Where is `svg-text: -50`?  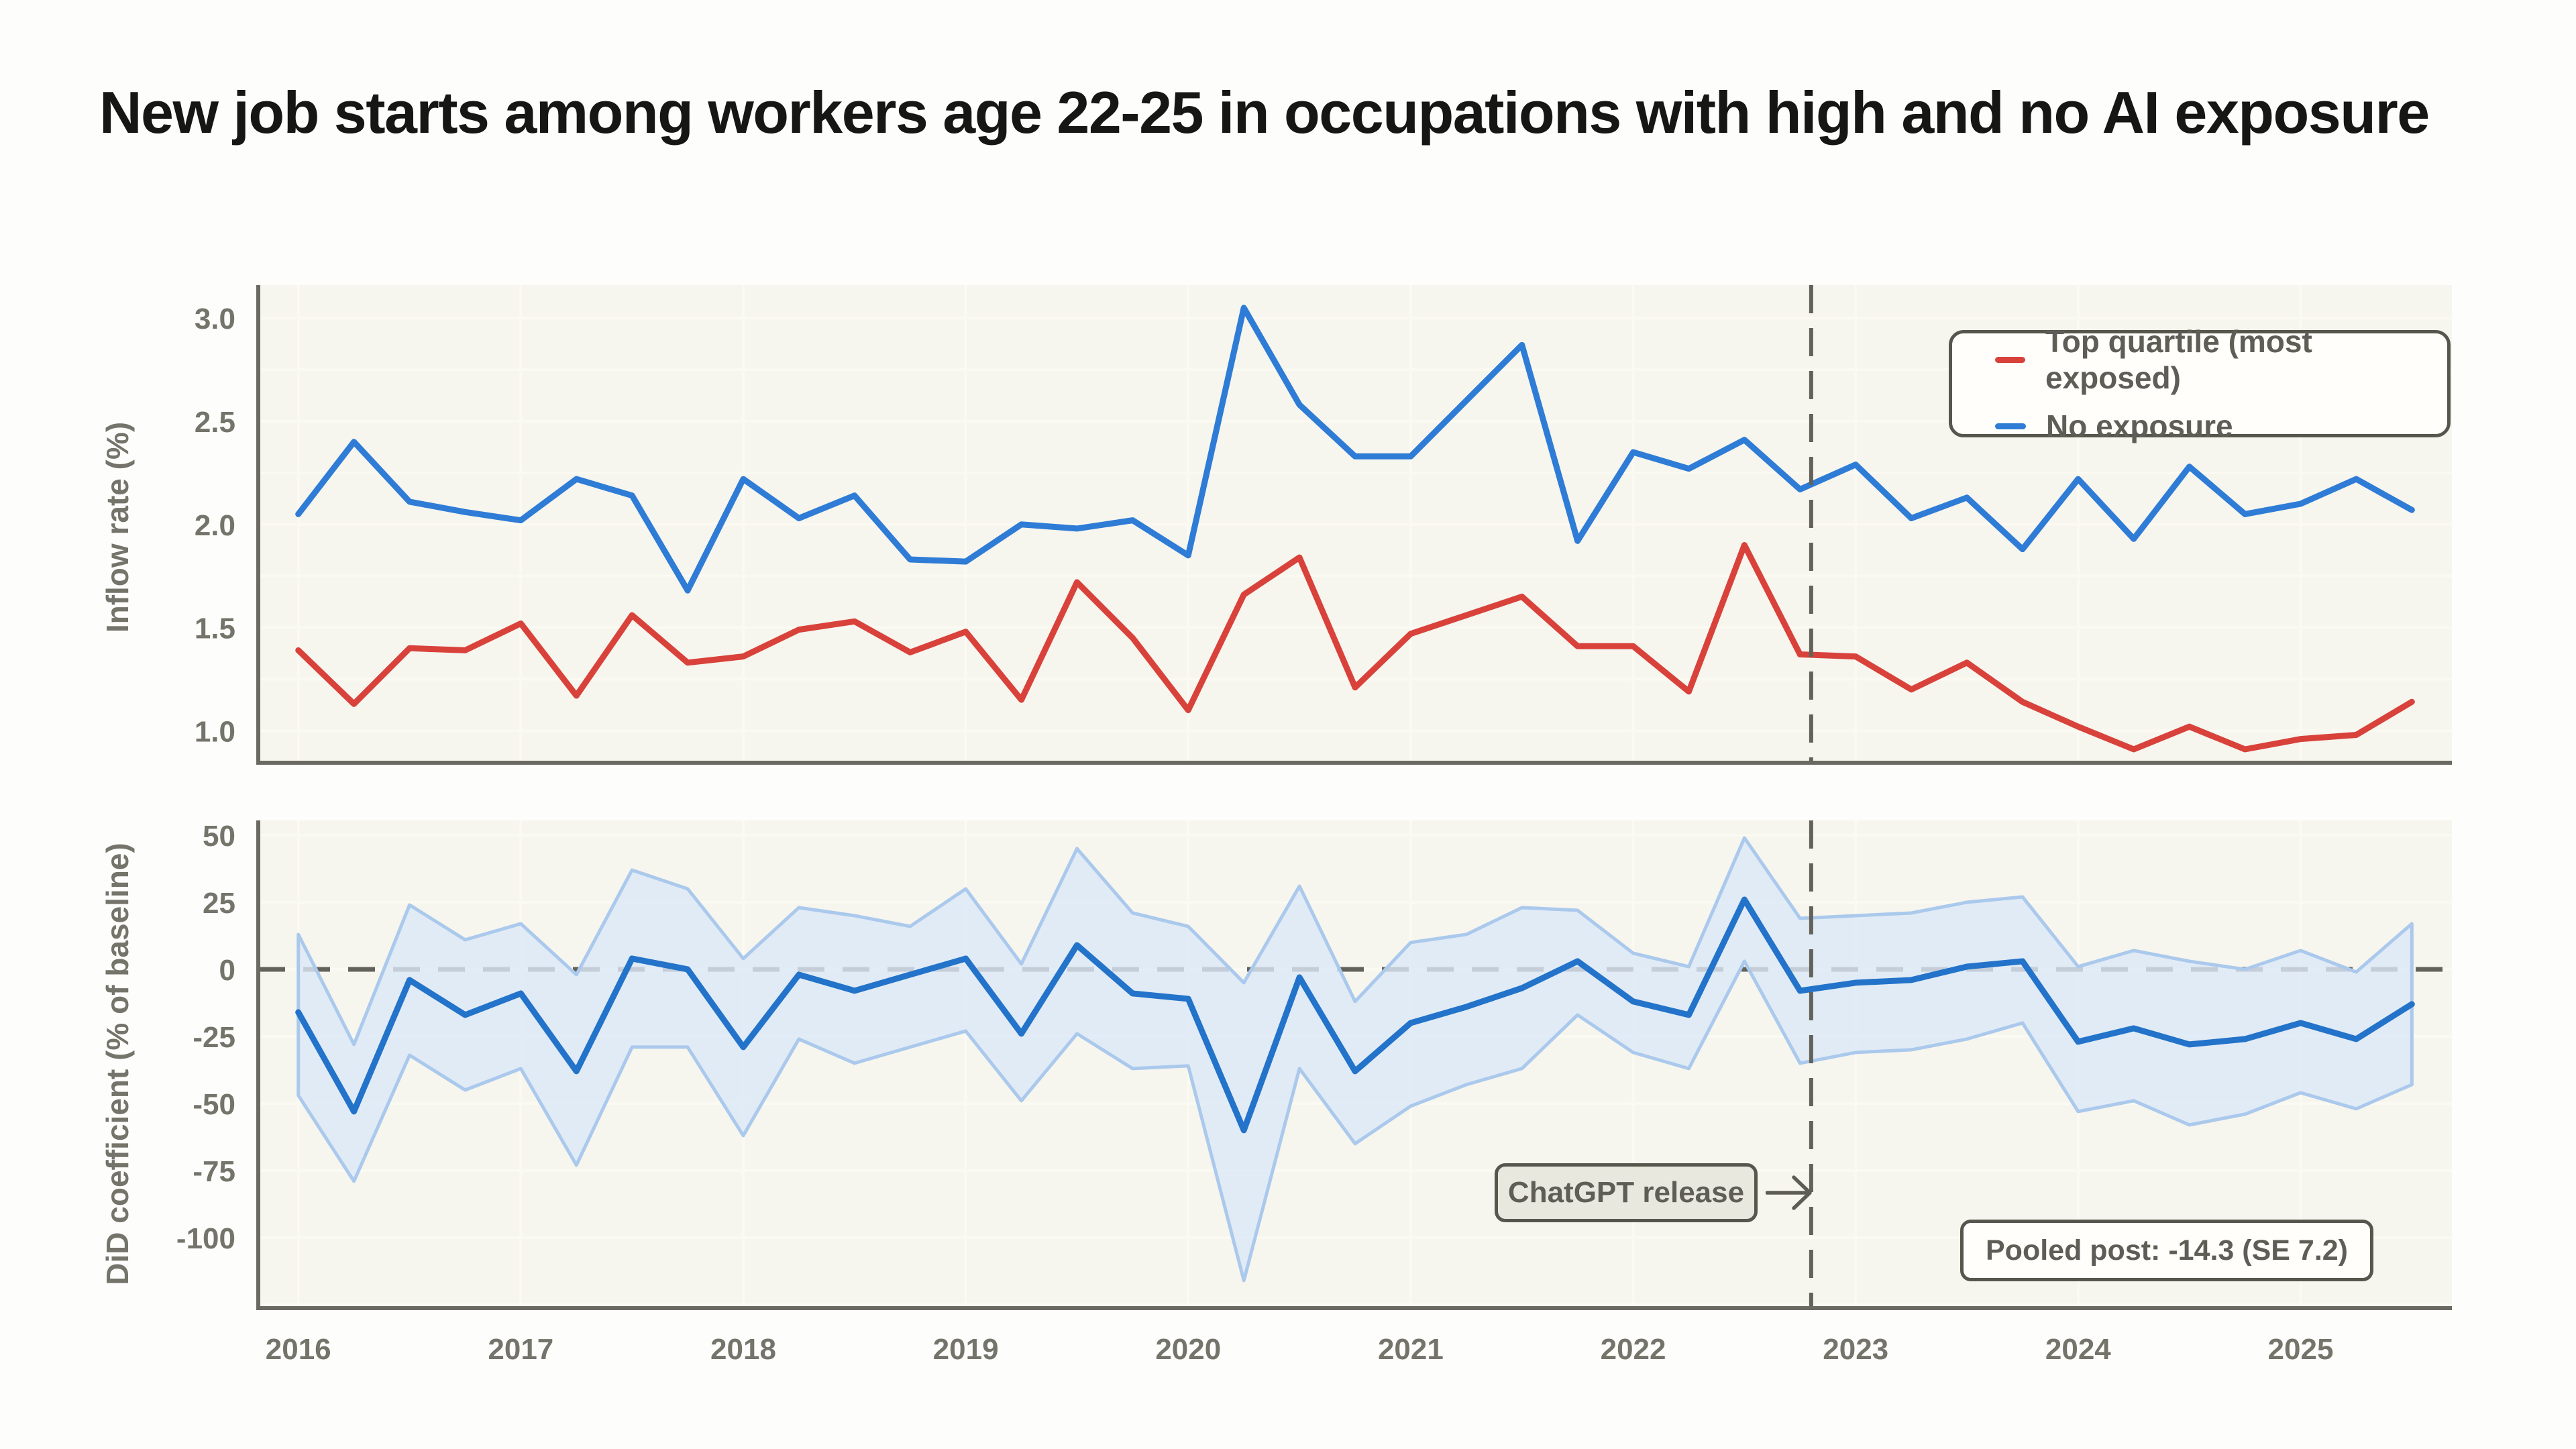 svg-text: -50 is located at coordinates (214, 1104).